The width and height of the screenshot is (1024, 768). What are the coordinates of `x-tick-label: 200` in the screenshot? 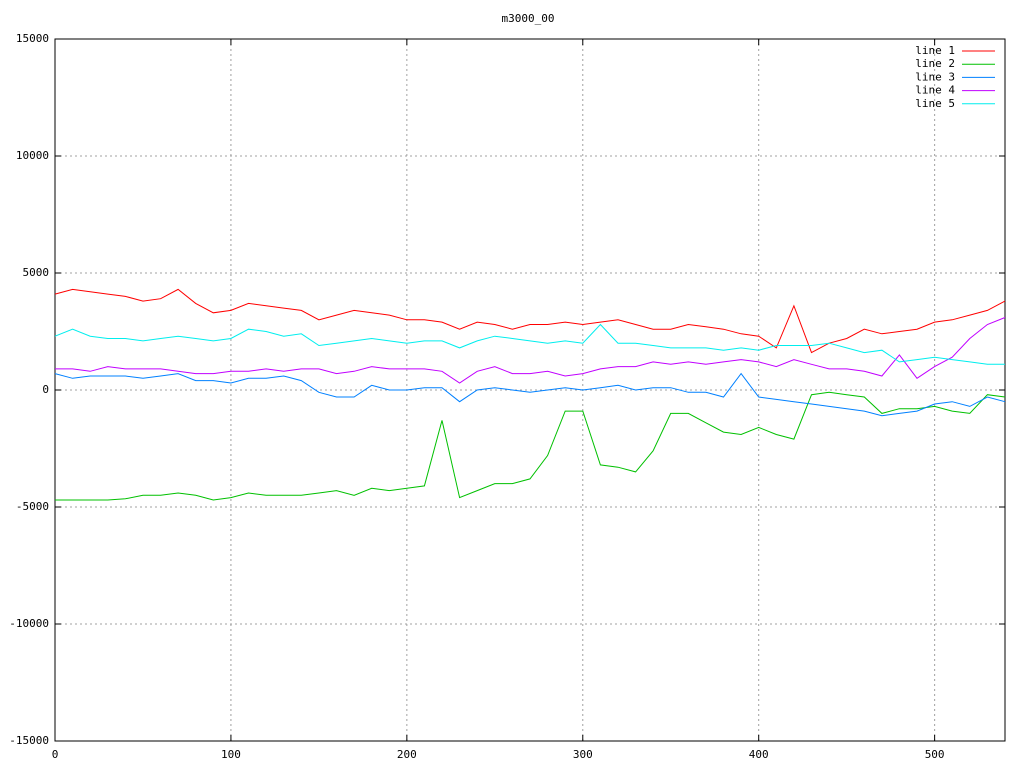 It's located at (407, 754).